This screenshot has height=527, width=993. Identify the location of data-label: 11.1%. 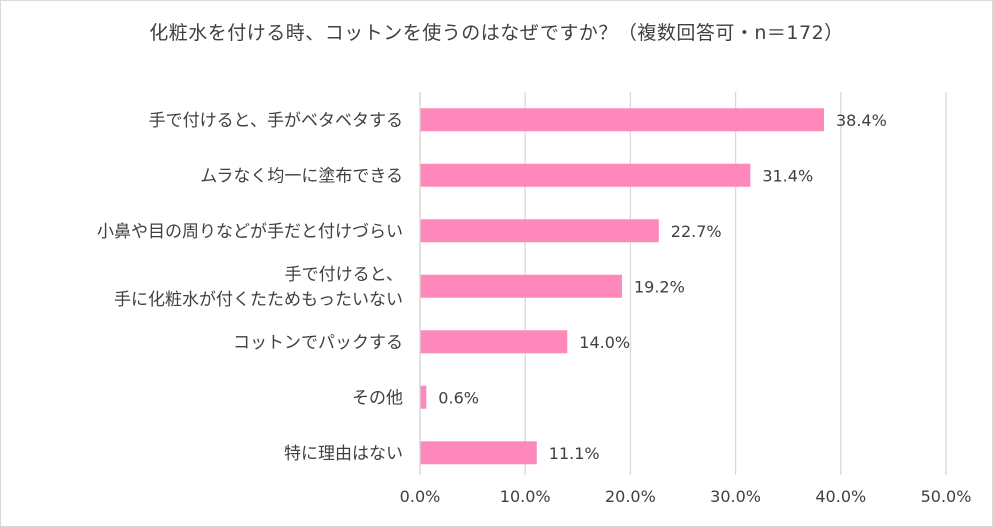
(574, 453).